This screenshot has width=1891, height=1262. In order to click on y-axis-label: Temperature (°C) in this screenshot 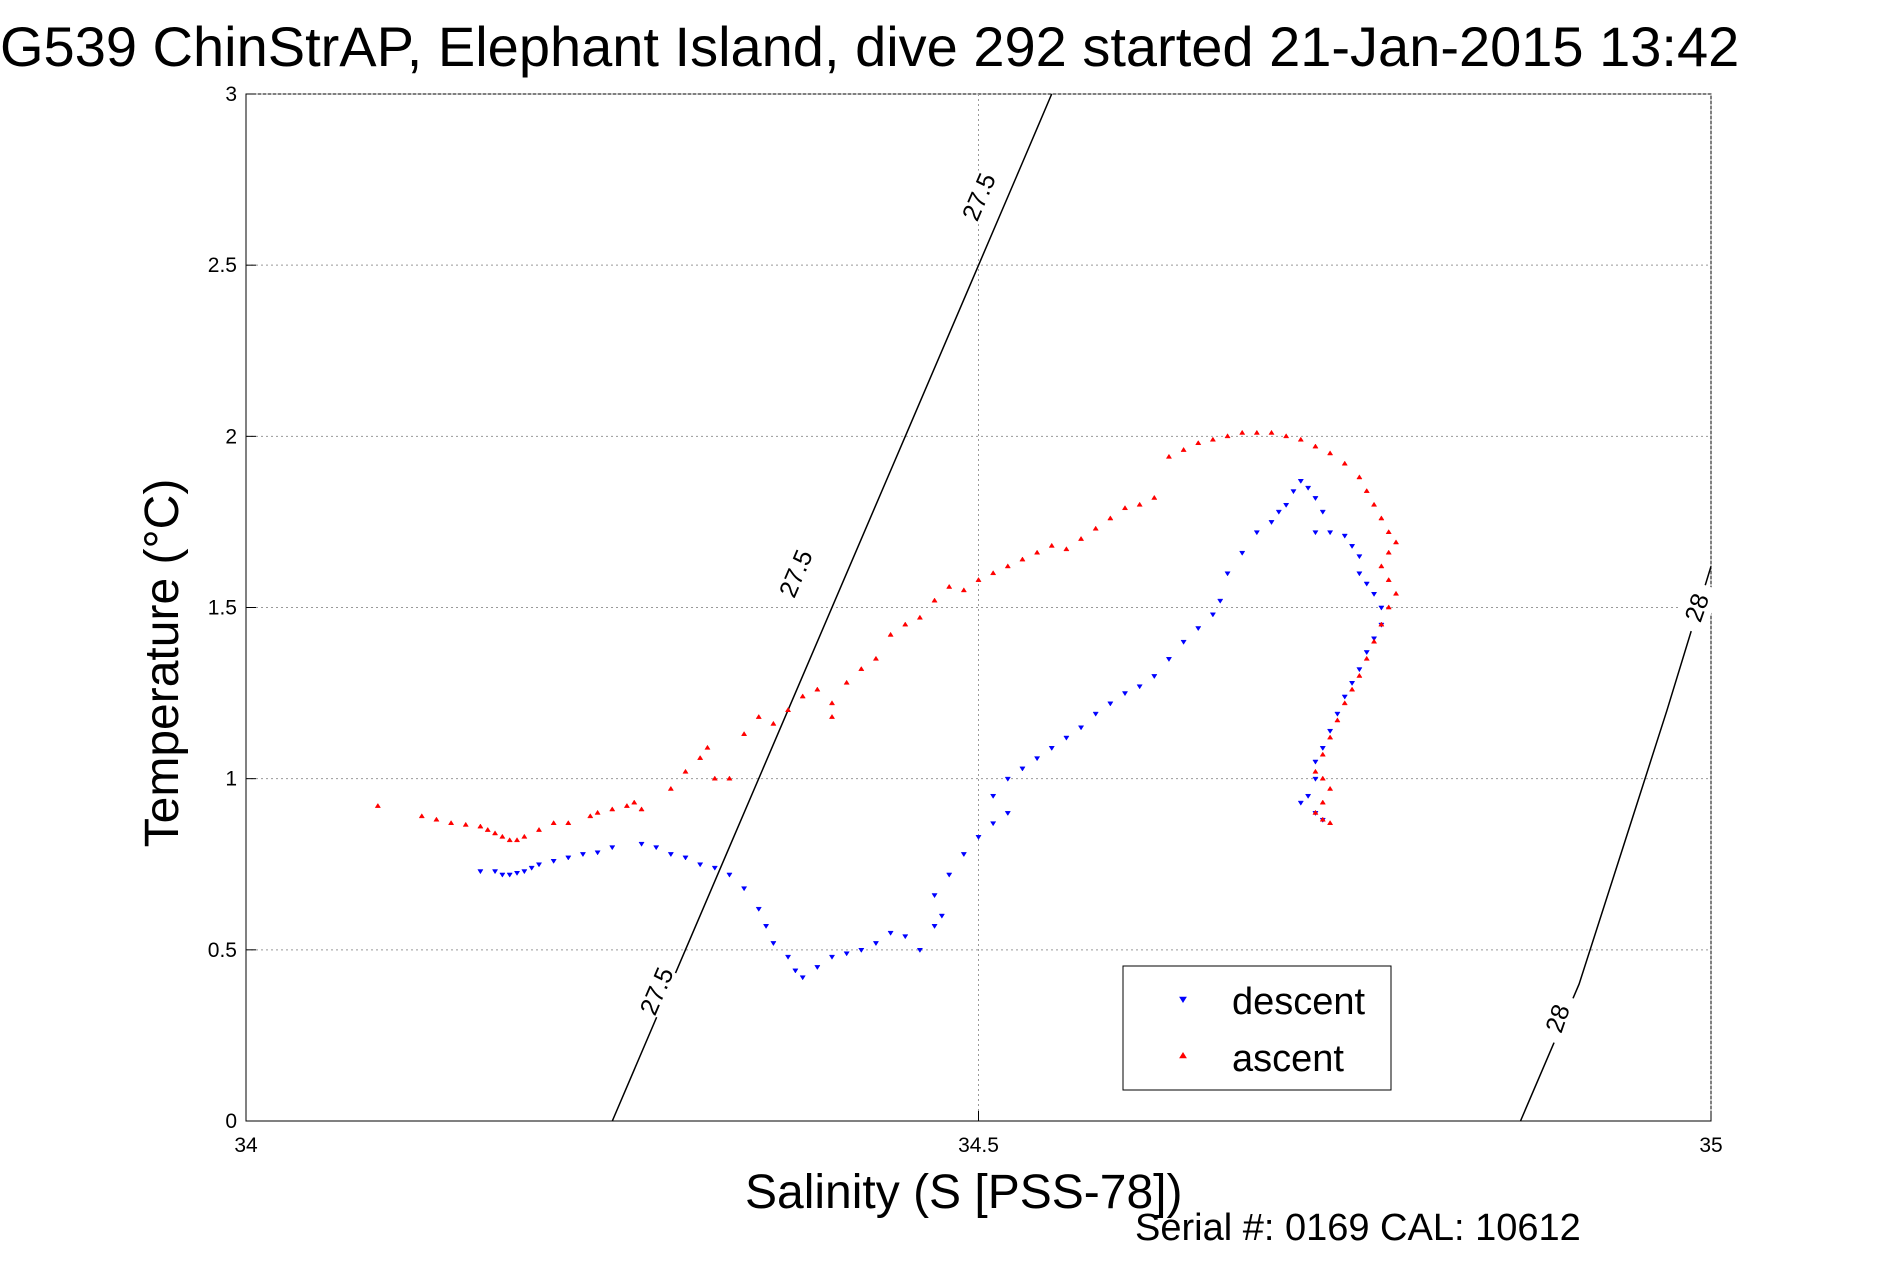, I will do `click(162, 663)`.